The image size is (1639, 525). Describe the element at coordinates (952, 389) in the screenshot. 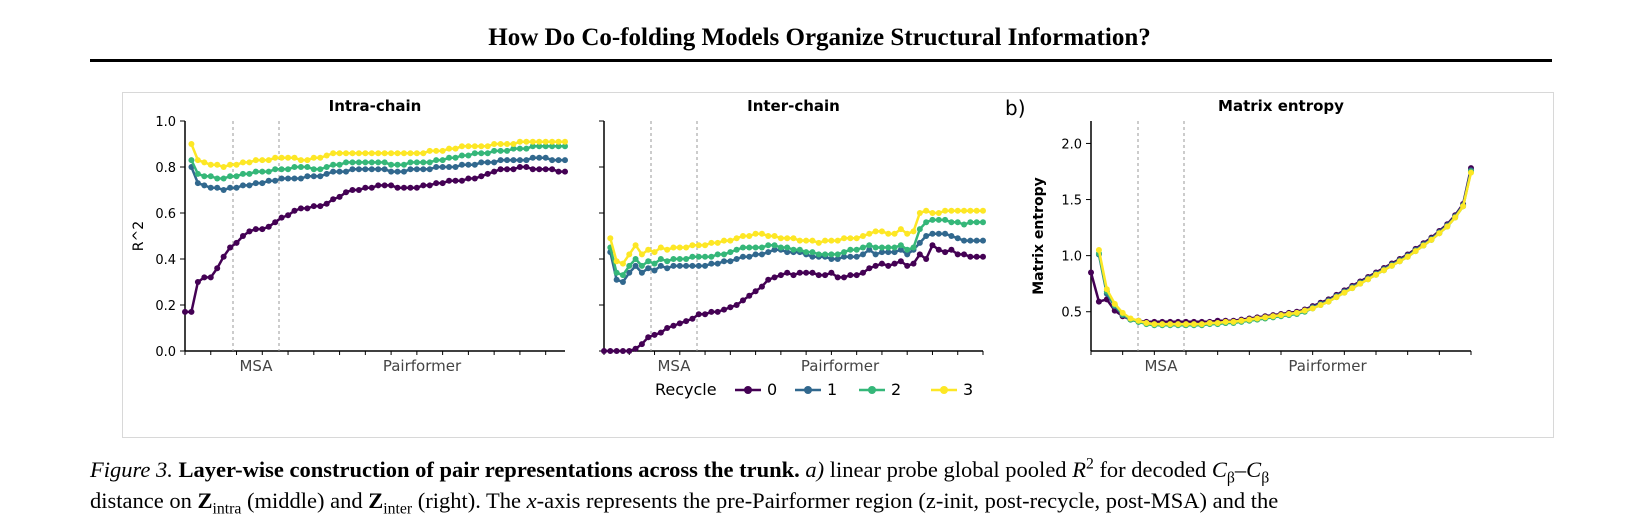

I see `legend-item-3: 3` at that location.